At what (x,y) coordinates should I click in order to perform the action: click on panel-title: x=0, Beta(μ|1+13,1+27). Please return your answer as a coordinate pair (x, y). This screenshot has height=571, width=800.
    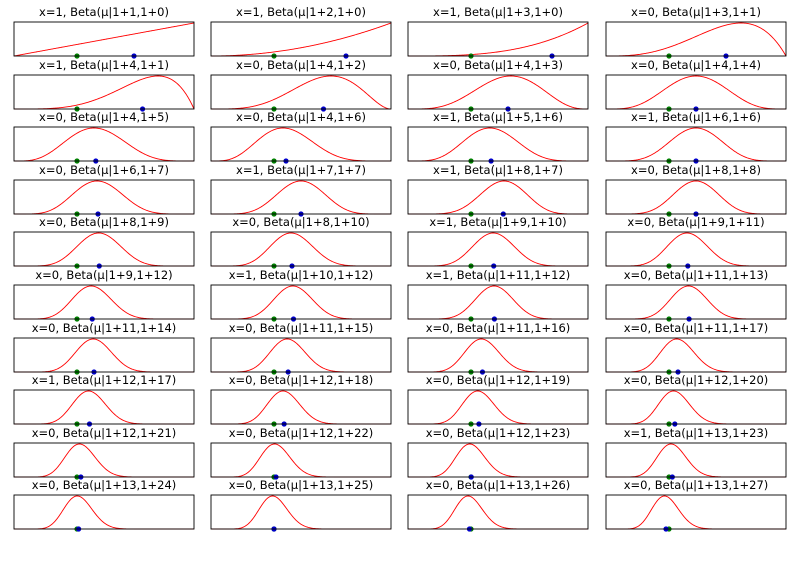
    Looking at the image, I should click on (696, 485).